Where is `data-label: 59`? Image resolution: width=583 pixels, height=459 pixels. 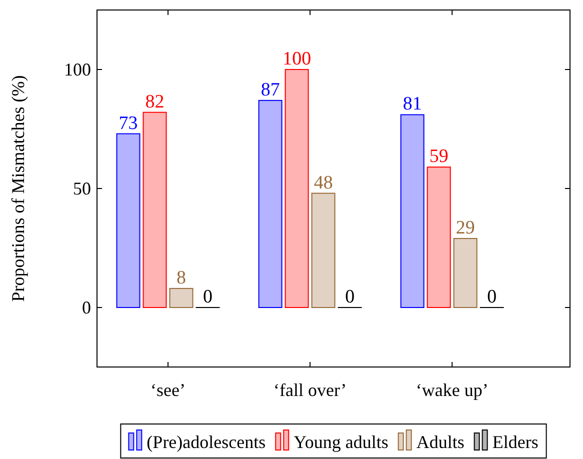 data-label: 59 is located at coordinates (438, 157).